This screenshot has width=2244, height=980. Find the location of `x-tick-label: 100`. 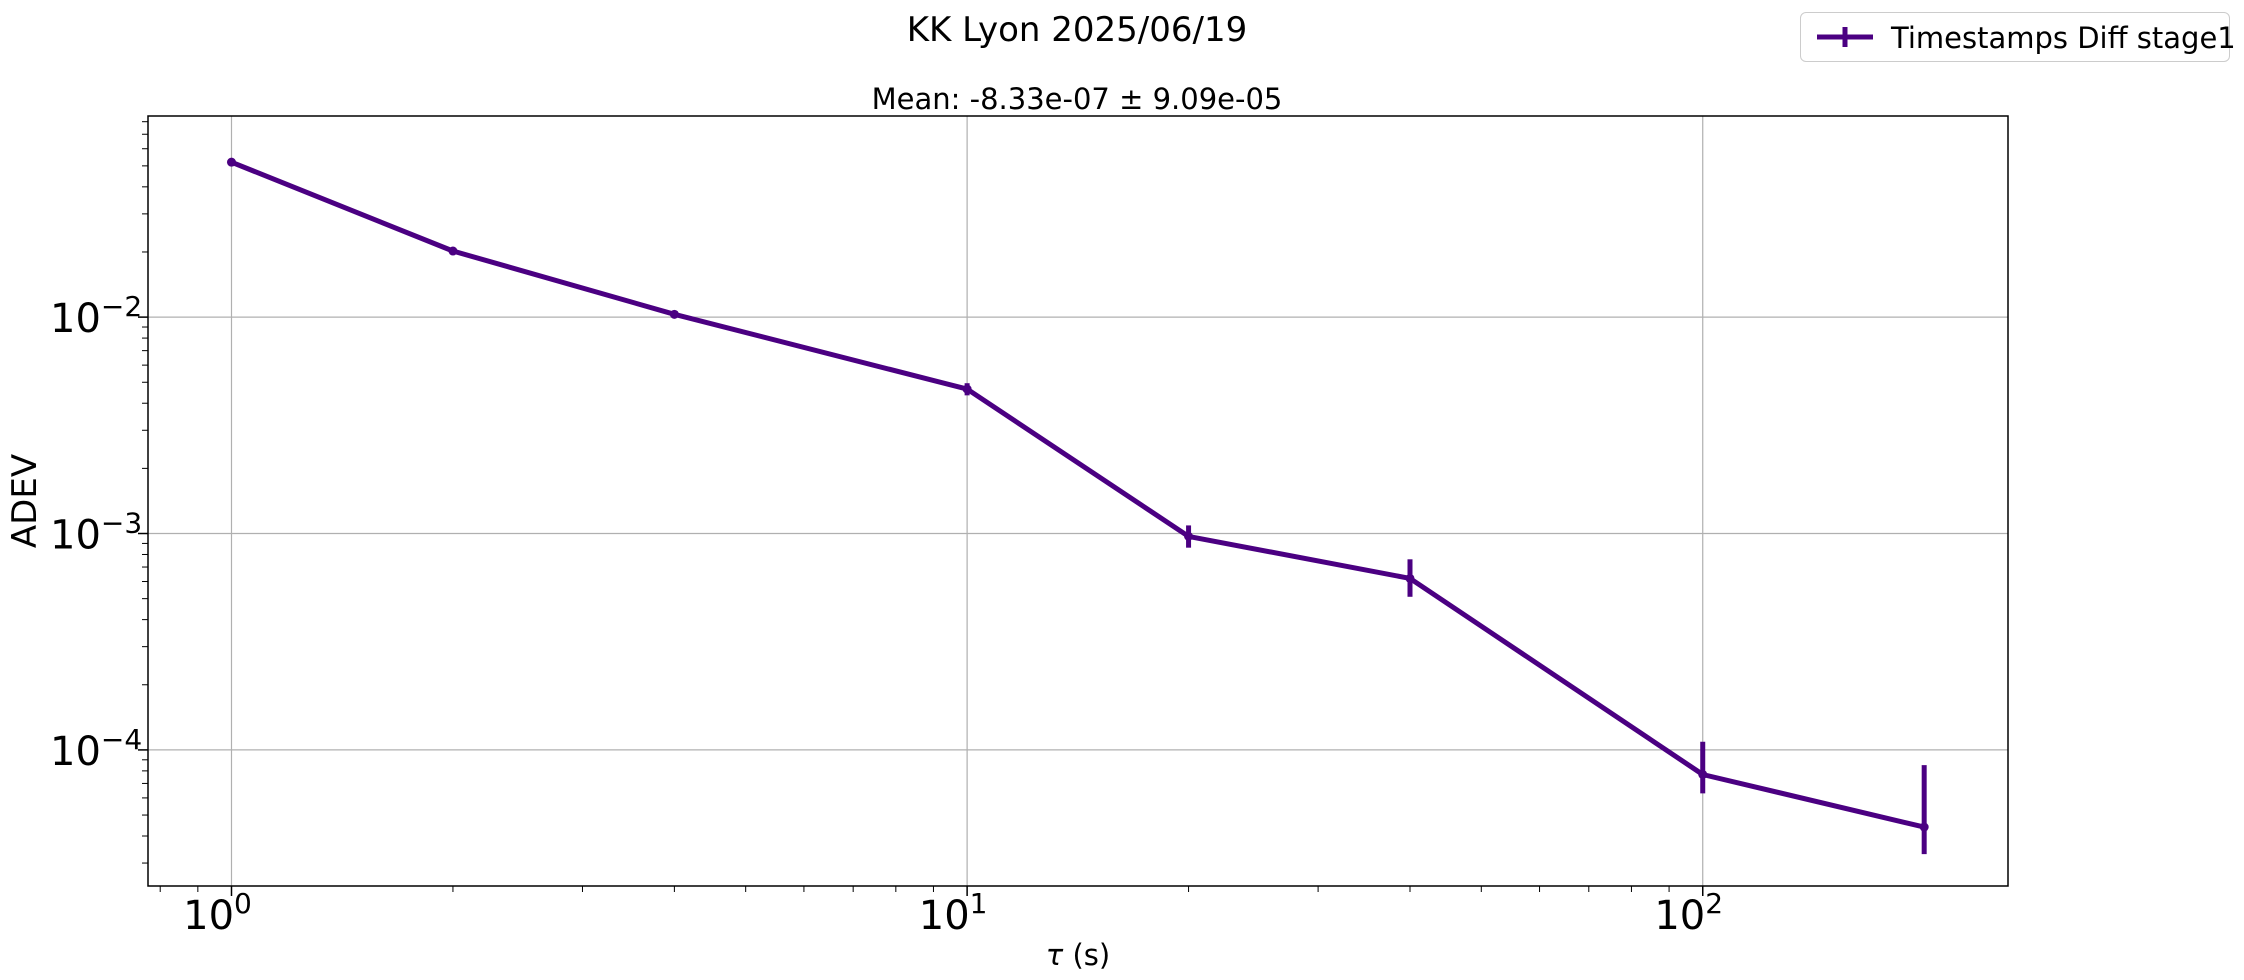

x-tick-label: 100 is located at coordinates (217, 913).